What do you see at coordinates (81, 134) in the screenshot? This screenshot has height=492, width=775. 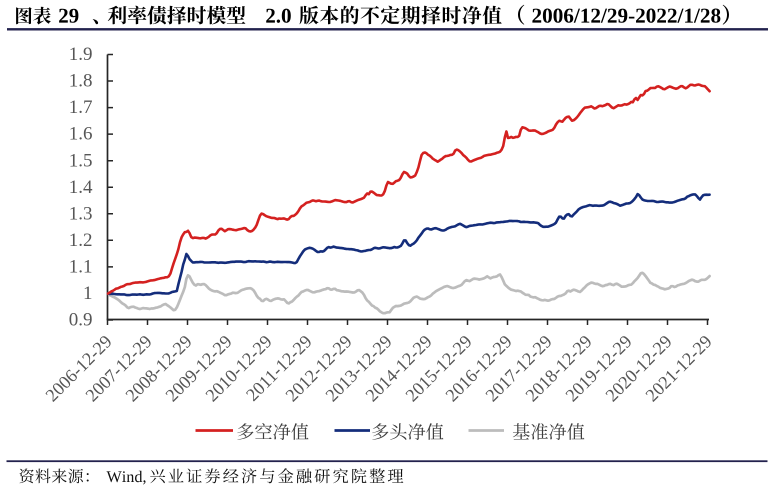 I see `svg-text: 1.6` at bounding box center [81, 134].